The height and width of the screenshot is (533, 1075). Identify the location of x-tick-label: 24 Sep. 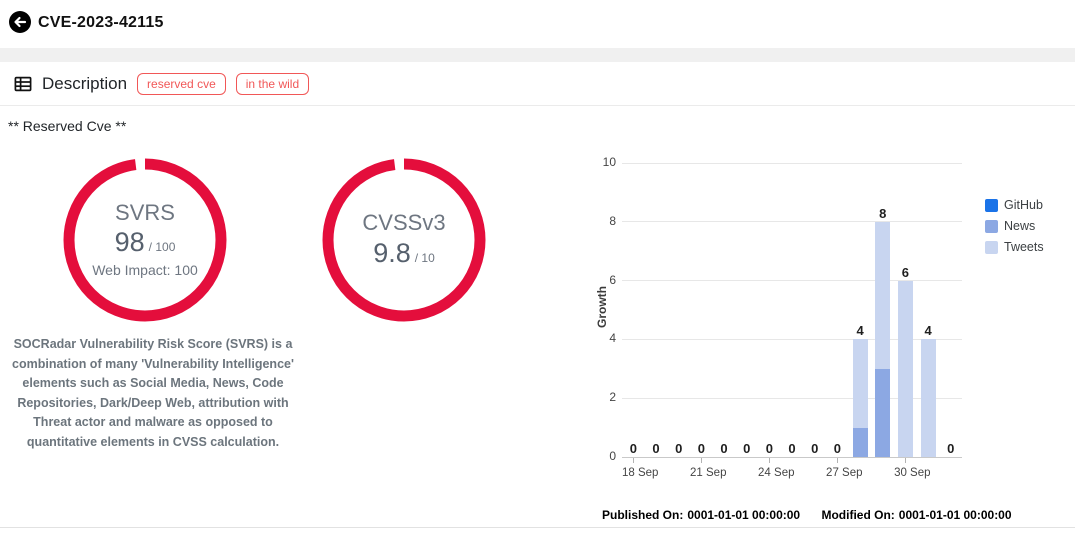
(776, 473).